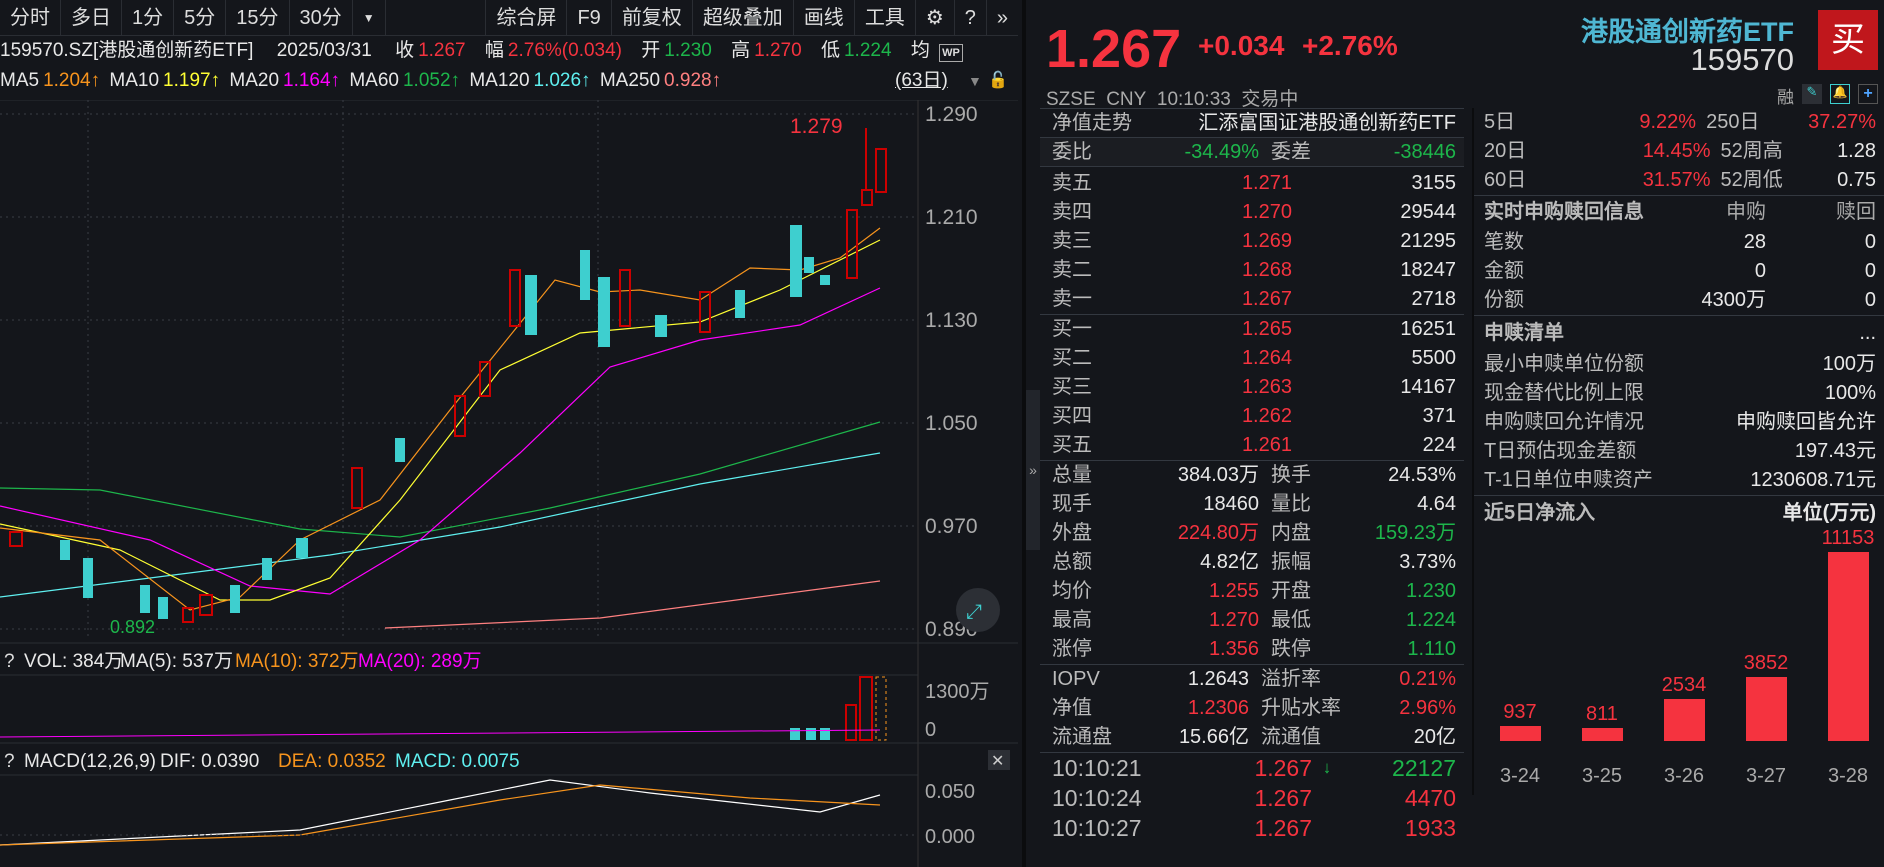 Image resolution: width=1884 pixels, height=867 pixels. What do you see at coordinates (950, 792) in the screenshot?
I see `macd-axis-high: 0.050` at bounding box center [950, 792].